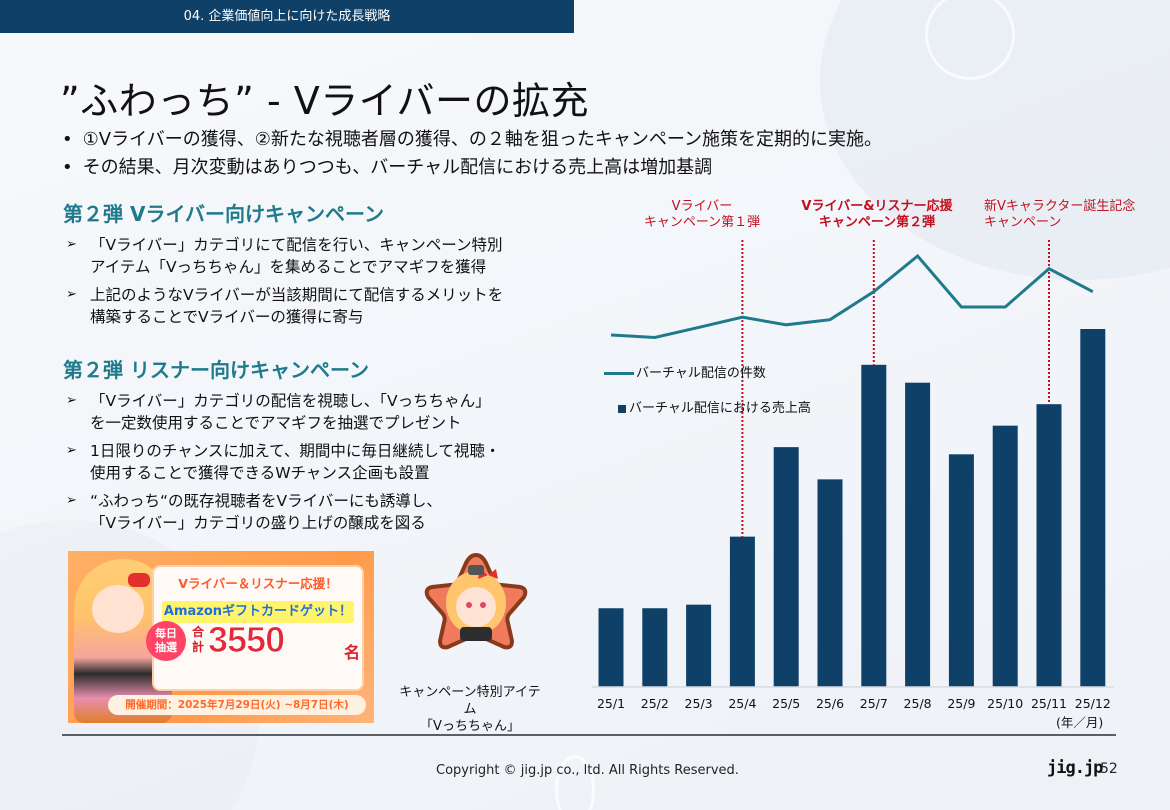 Image resolution: width=1170 pixels, height=810 pixels. I want to click on x-tick-label: 25/4, so click(742, 703).